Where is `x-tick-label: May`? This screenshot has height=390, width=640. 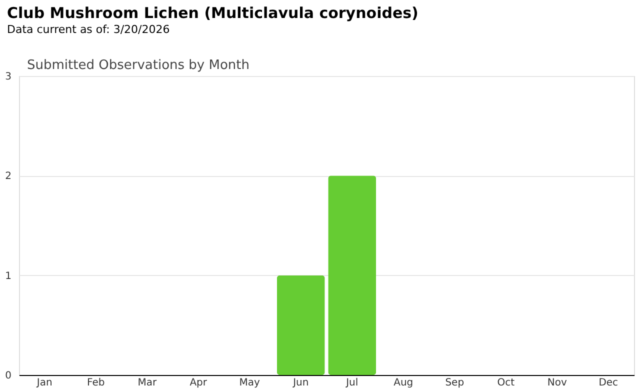
x-tick-label: May is located at coordinates (249, 383).